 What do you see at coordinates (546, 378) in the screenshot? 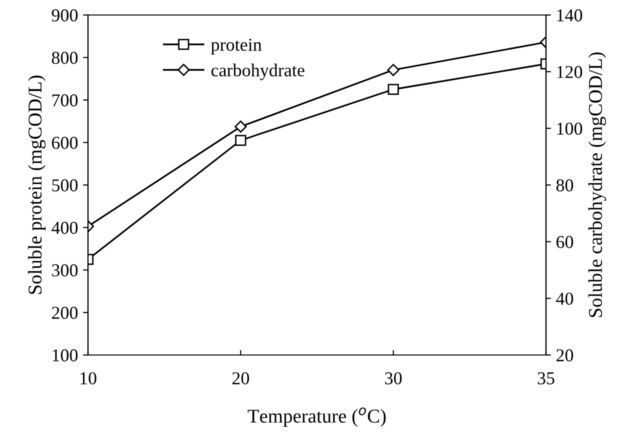
I see `x-tick-label: 35` at bounding box center [546, 378].